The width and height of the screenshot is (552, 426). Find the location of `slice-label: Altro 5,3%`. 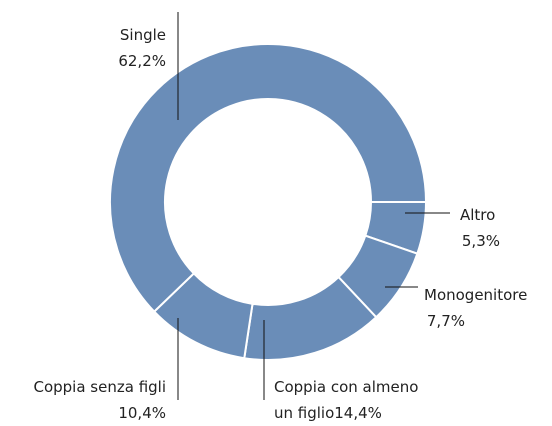

slice-label: Altro 5,3% is located at coordinates (455, 228).